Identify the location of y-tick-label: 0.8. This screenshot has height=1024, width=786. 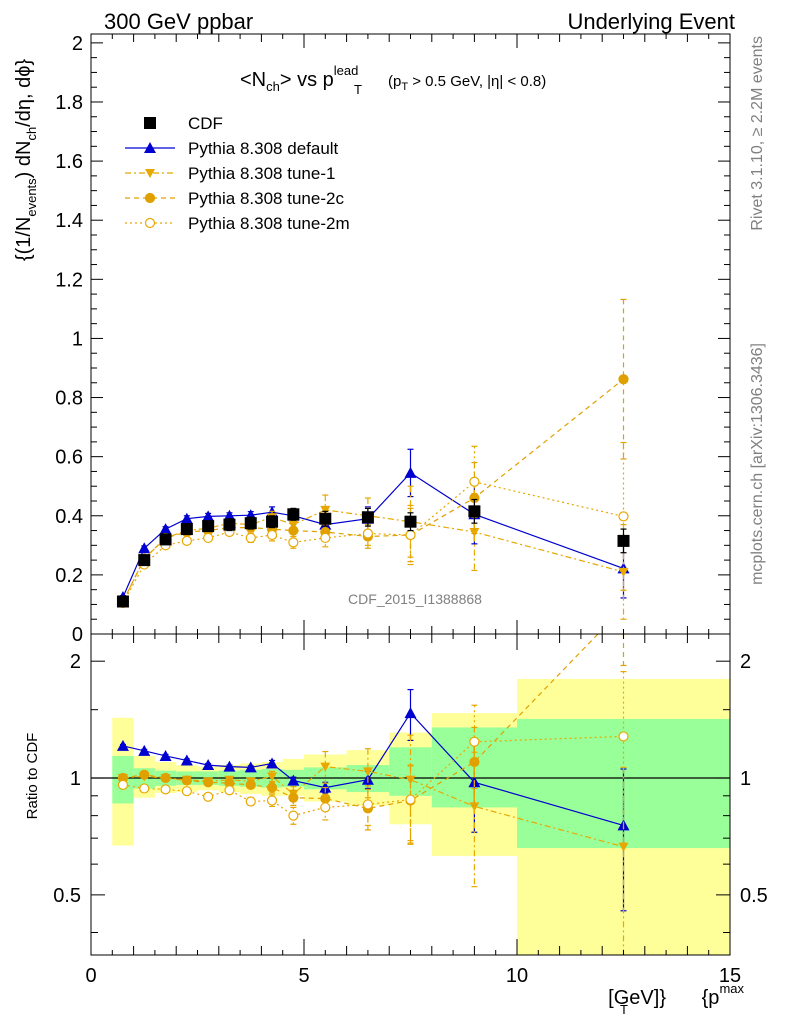
(69, 399).